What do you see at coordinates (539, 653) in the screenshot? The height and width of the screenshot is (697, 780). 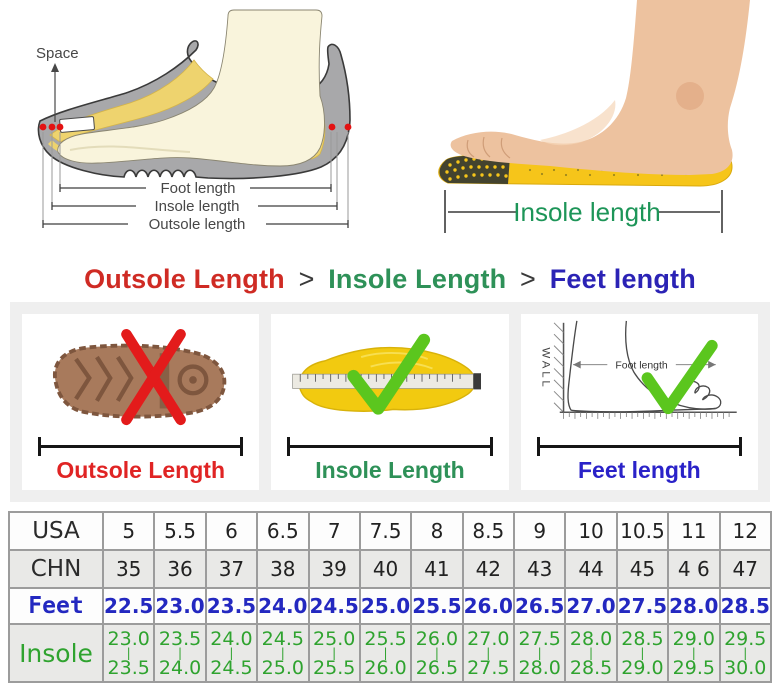 I see `size-table-cell: 27.5 | 28.0` at bounding box center [539, 653].